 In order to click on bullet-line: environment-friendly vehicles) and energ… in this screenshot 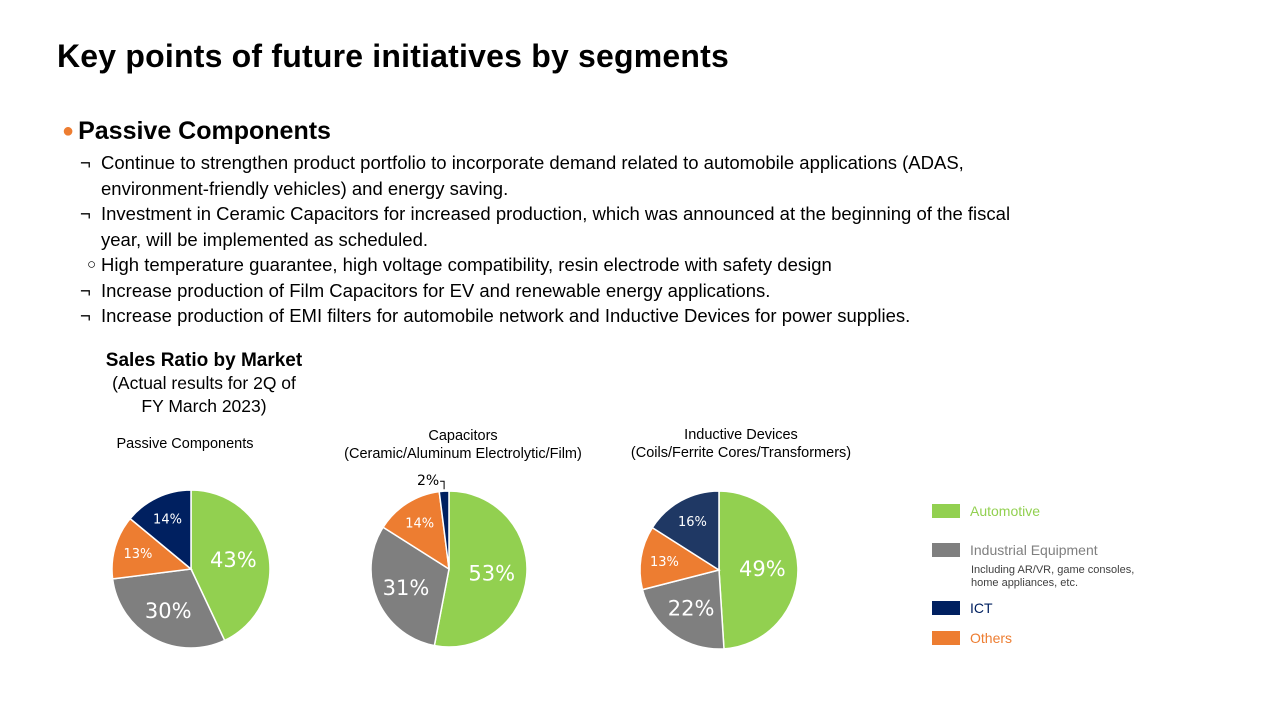, I will do `click(305, 188)`.